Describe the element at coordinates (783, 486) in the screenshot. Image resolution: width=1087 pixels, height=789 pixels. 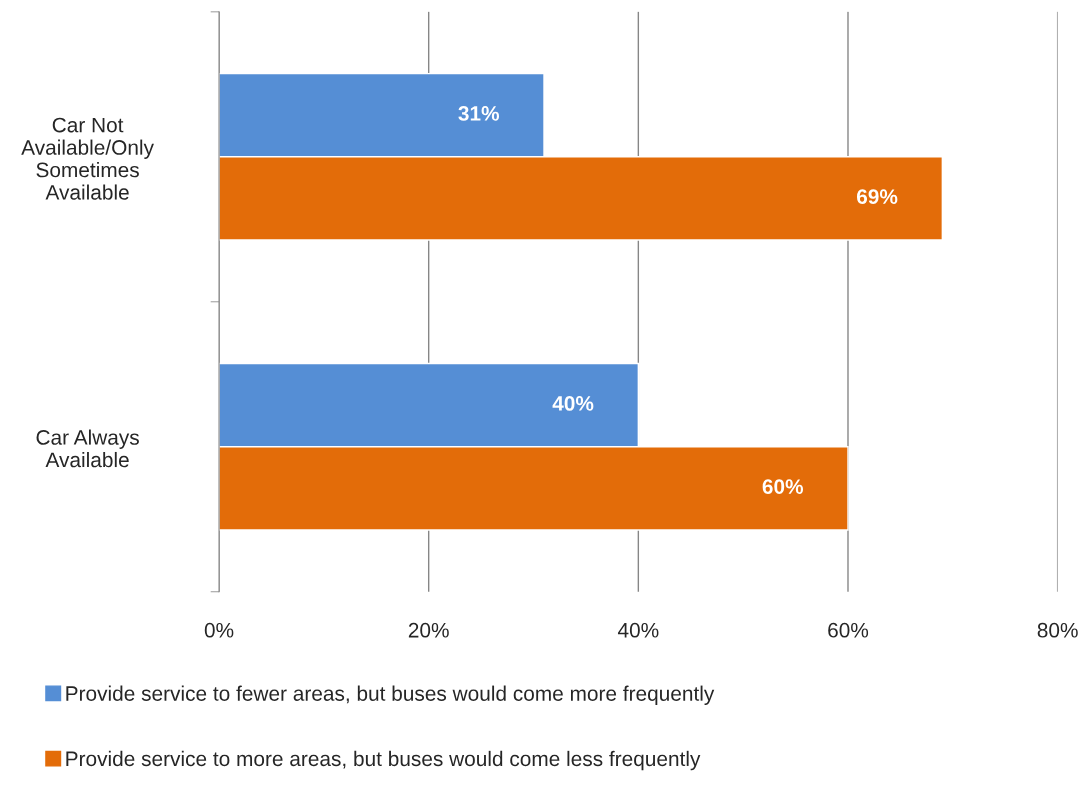
I see `data-label: 60%` at that location.